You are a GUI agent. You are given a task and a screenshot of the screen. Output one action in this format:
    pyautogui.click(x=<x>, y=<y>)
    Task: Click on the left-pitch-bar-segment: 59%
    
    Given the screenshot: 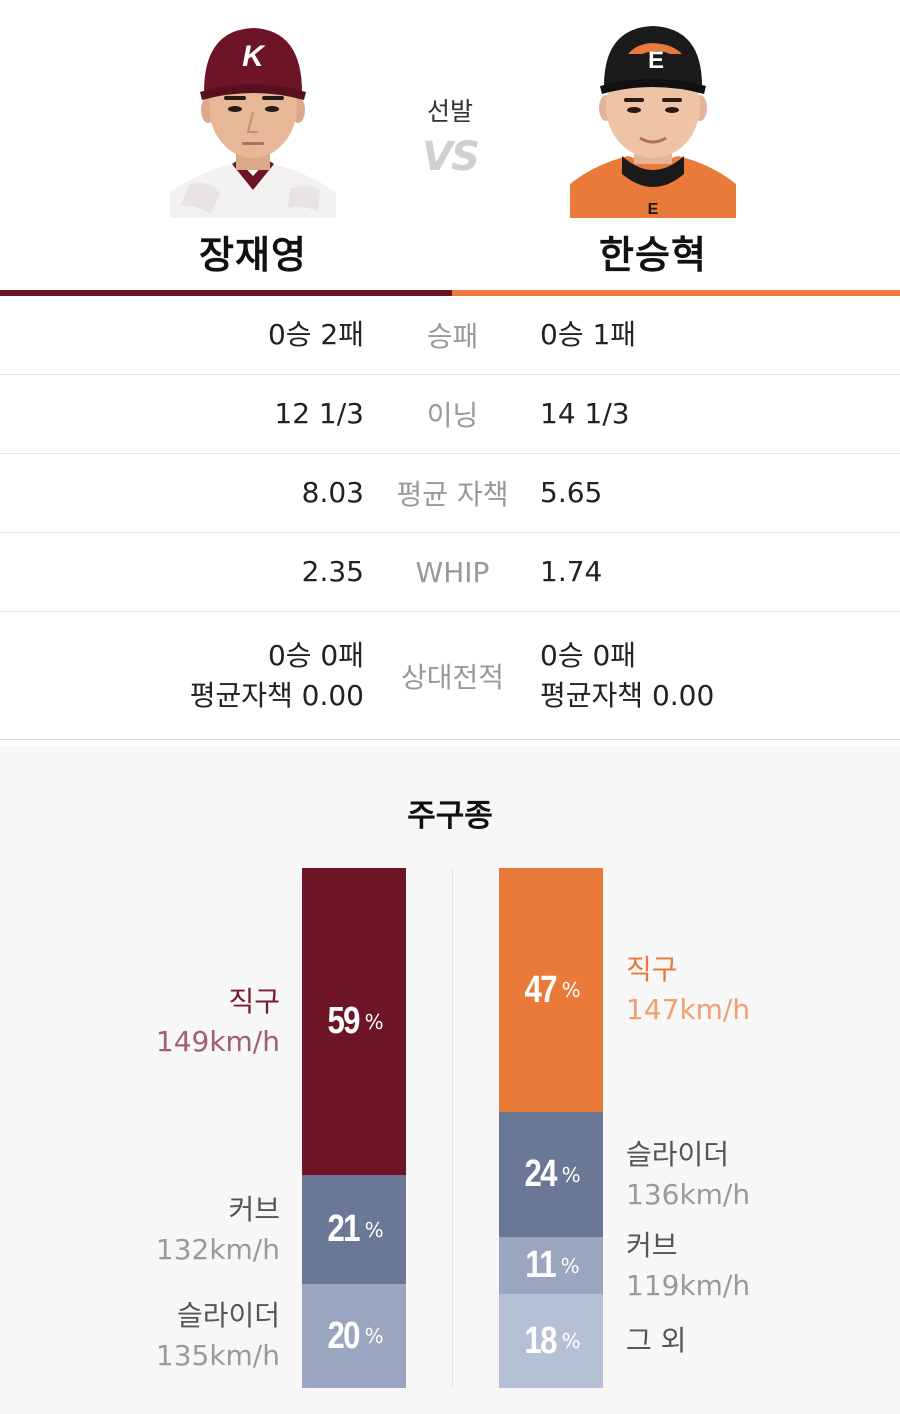 What is the action you would take?
    pyautogui.click(x=354, y=1021)
    